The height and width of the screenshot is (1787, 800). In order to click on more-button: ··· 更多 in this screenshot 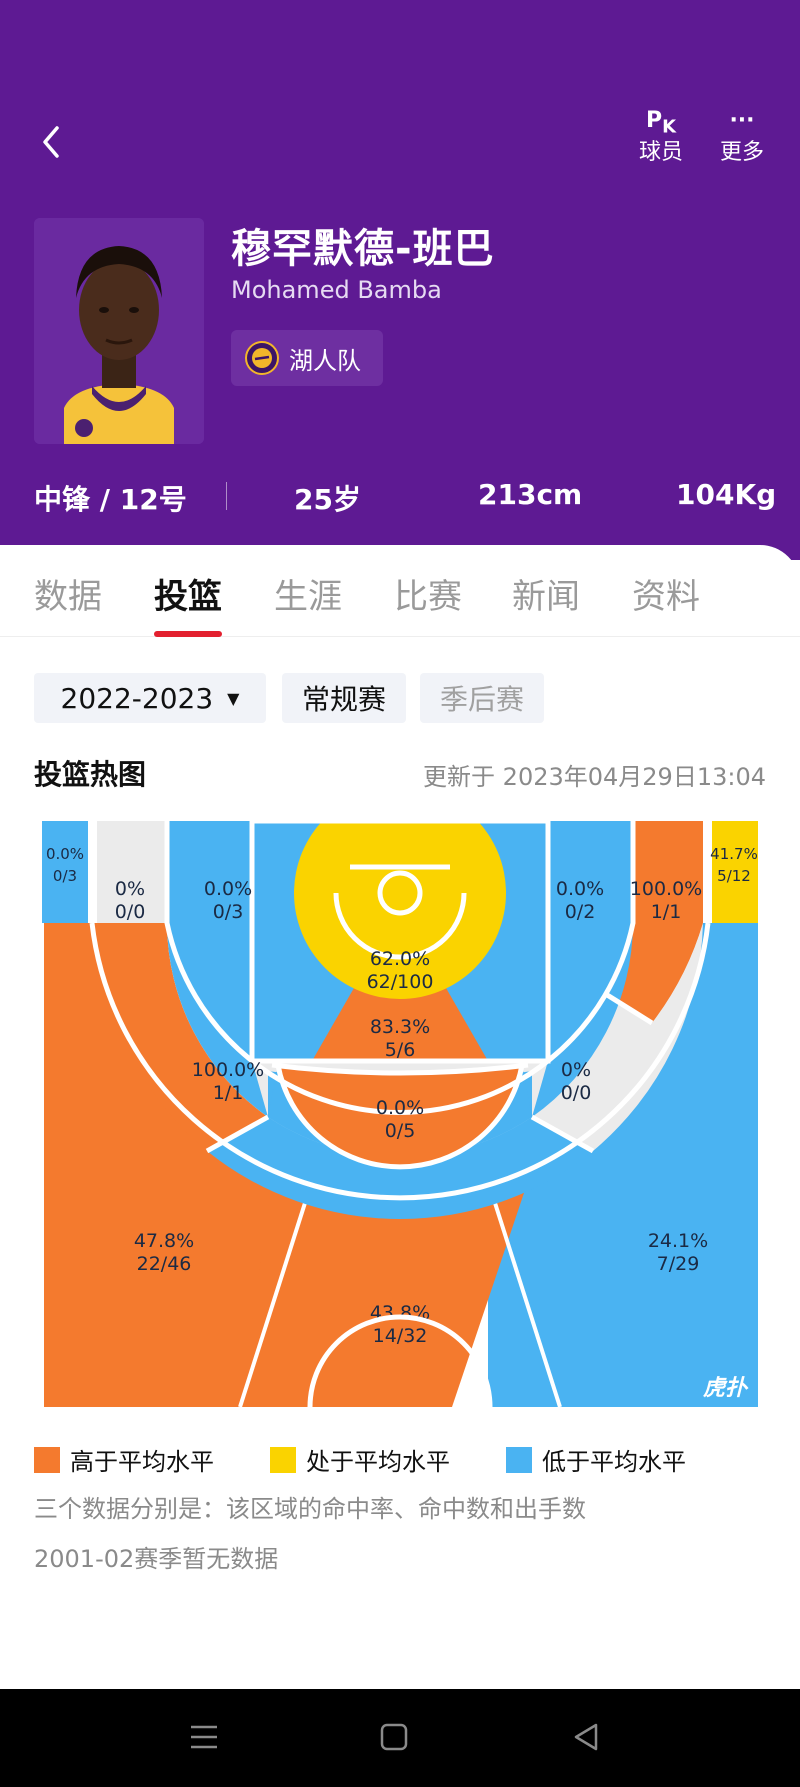, I will do `click(742, 136)`.